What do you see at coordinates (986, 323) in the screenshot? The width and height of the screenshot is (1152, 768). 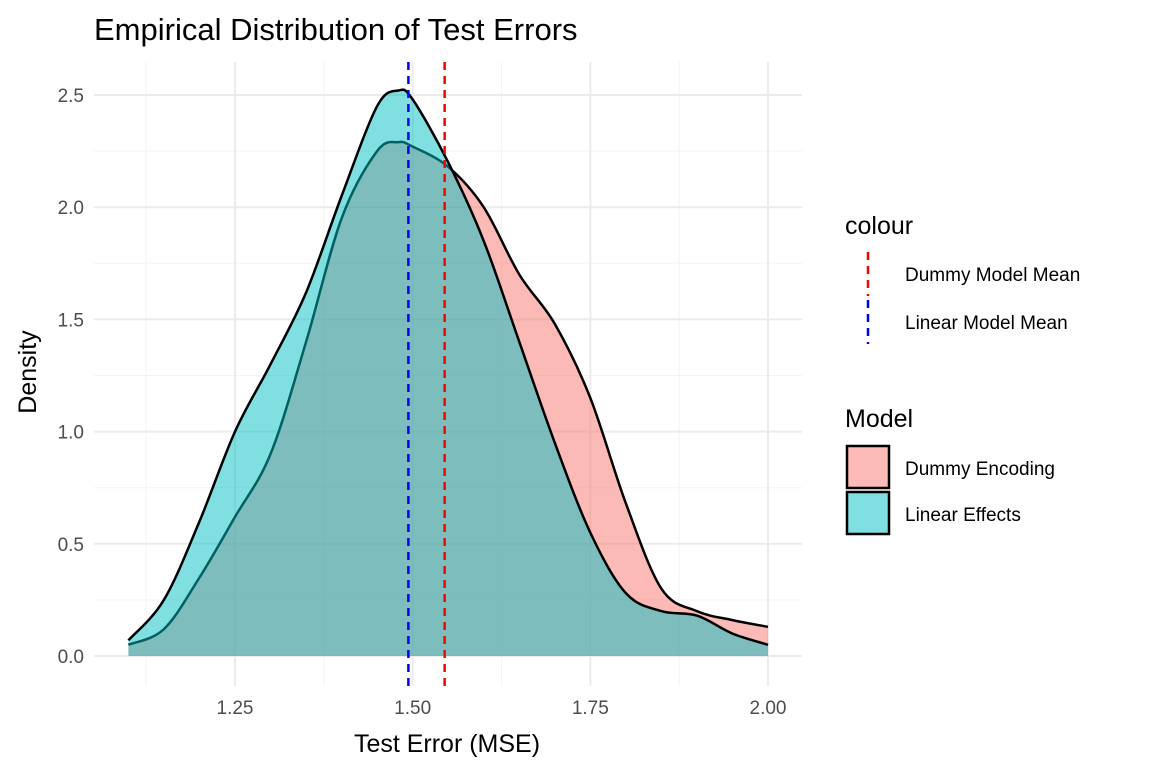 I see `colour-legend-label: Linear Model Mean` at bounding box center [986, 323].